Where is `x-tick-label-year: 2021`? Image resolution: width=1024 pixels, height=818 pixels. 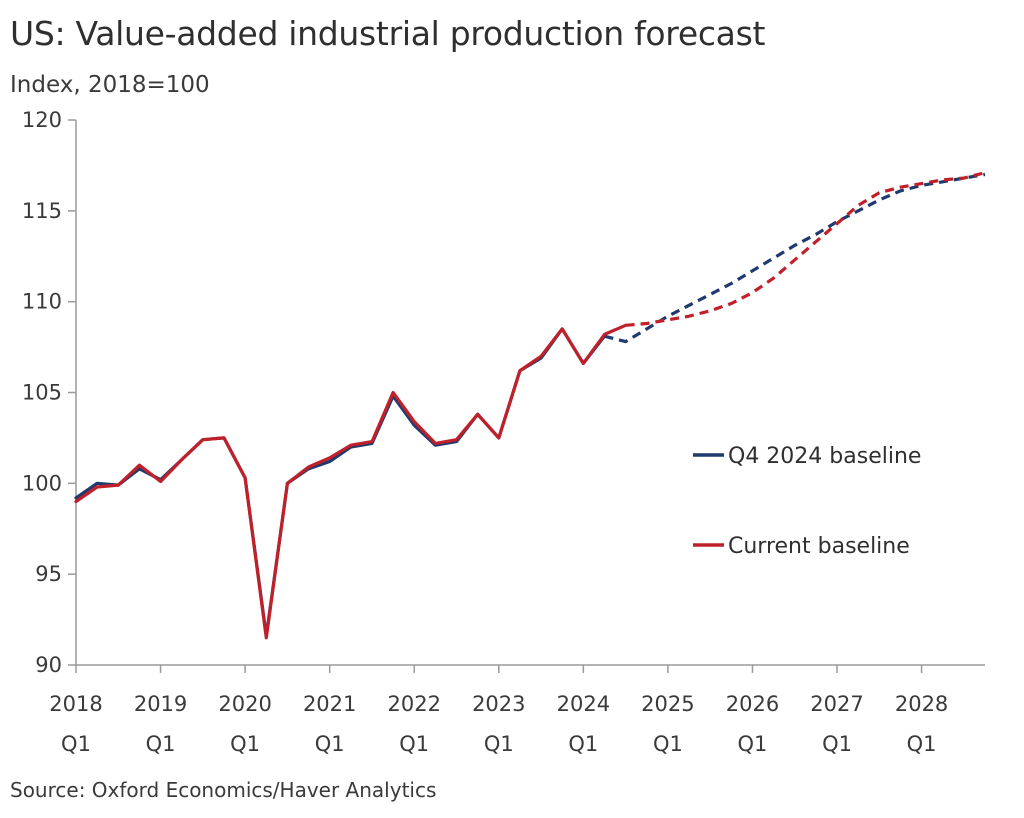 x-tick-label-year: 2021 is located at coordinates (329, 704).